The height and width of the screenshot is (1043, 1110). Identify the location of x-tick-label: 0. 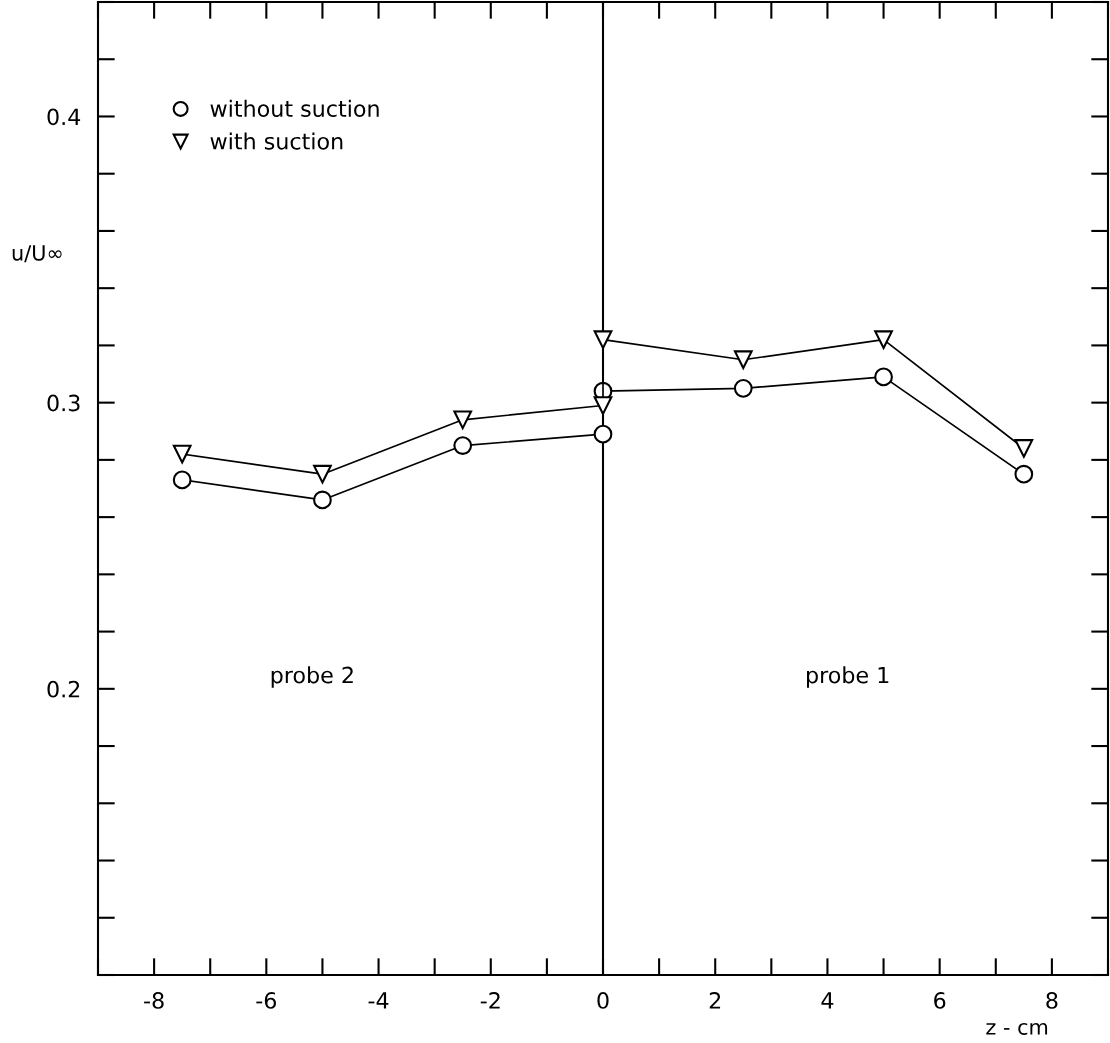
(603, 1000).